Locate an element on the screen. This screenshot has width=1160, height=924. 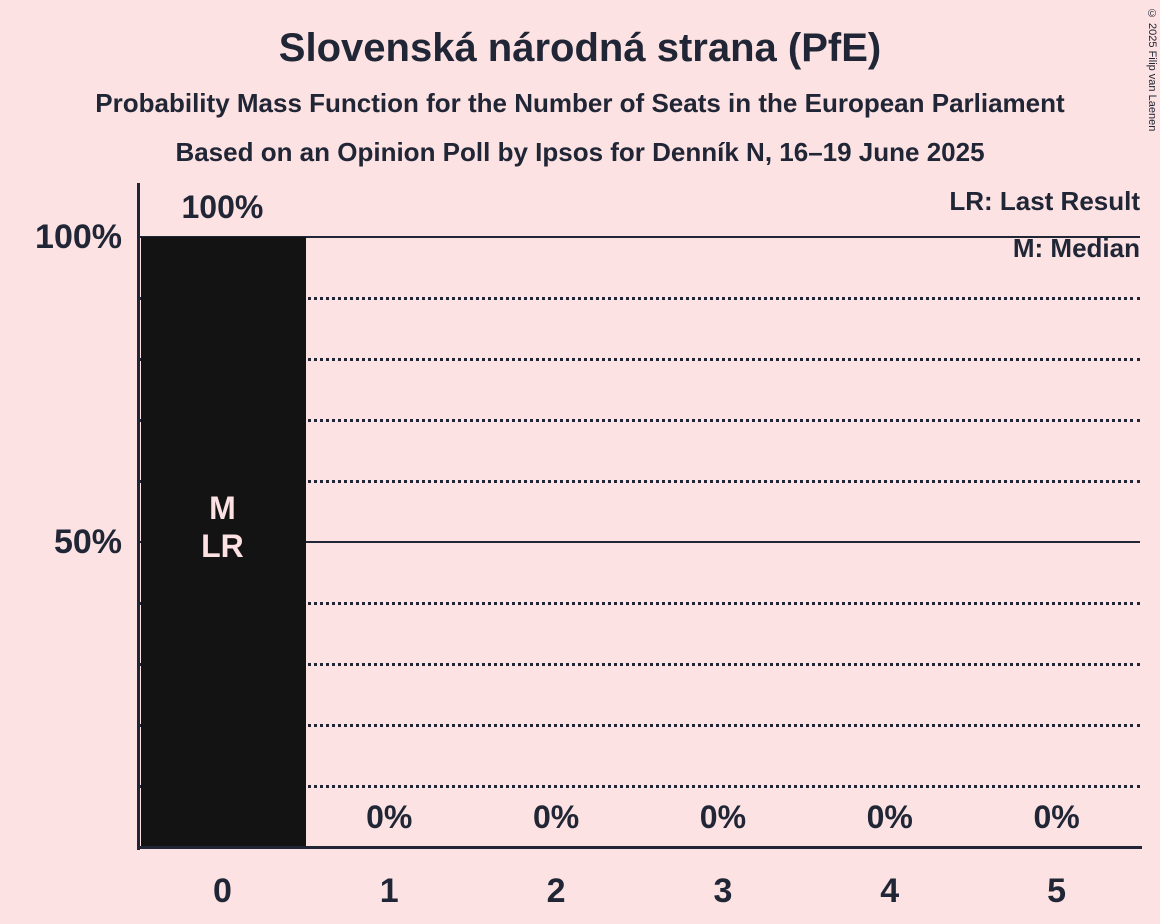
x-tick-label-1: 1 is located at coordinates (389, 891).